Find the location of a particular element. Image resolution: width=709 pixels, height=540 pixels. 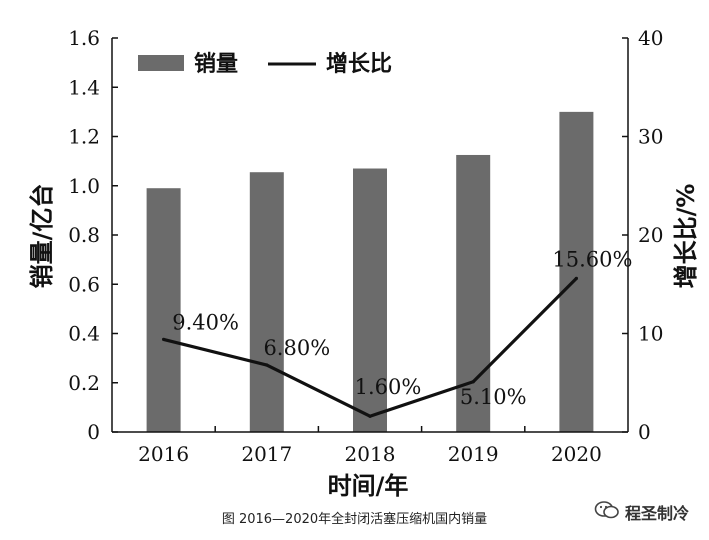

y2-tick-label: 30 is located at coordinates (650, 137).